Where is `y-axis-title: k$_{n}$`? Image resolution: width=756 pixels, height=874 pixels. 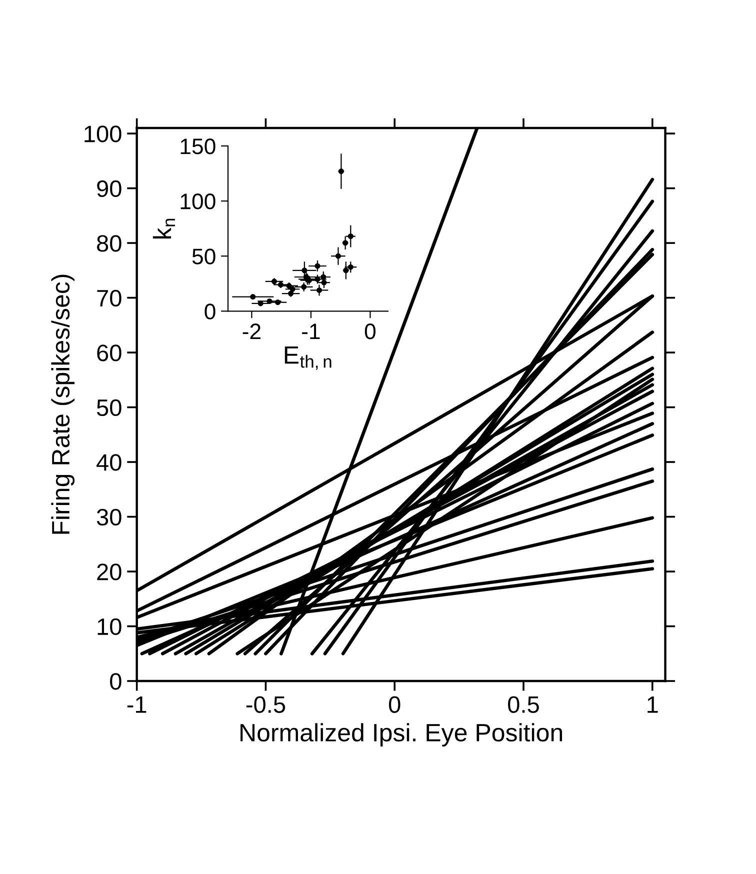 y-axis-title: k$_{n}$ is located at coordinates (163, 228).